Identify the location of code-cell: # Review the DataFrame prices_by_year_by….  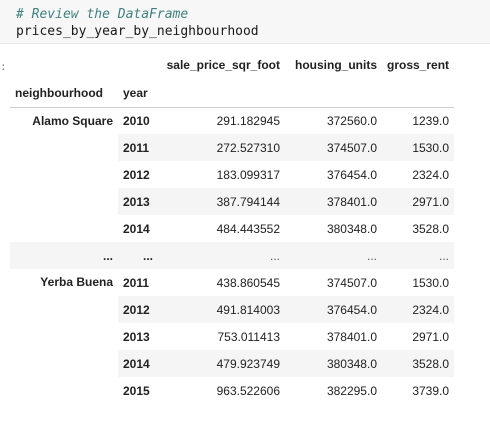
(245, 22).